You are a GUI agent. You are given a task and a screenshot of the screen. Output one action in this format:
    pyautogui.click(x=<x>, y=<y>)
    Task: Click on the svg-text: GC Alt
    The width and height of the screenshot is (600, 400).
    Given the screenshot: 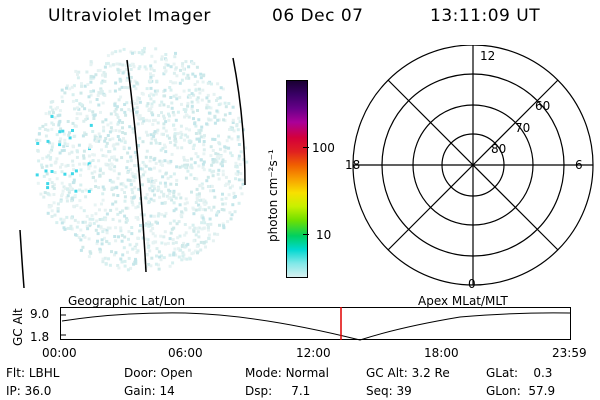 What is the action you would take?
    pyautogui.click(x=18, y=327)
    